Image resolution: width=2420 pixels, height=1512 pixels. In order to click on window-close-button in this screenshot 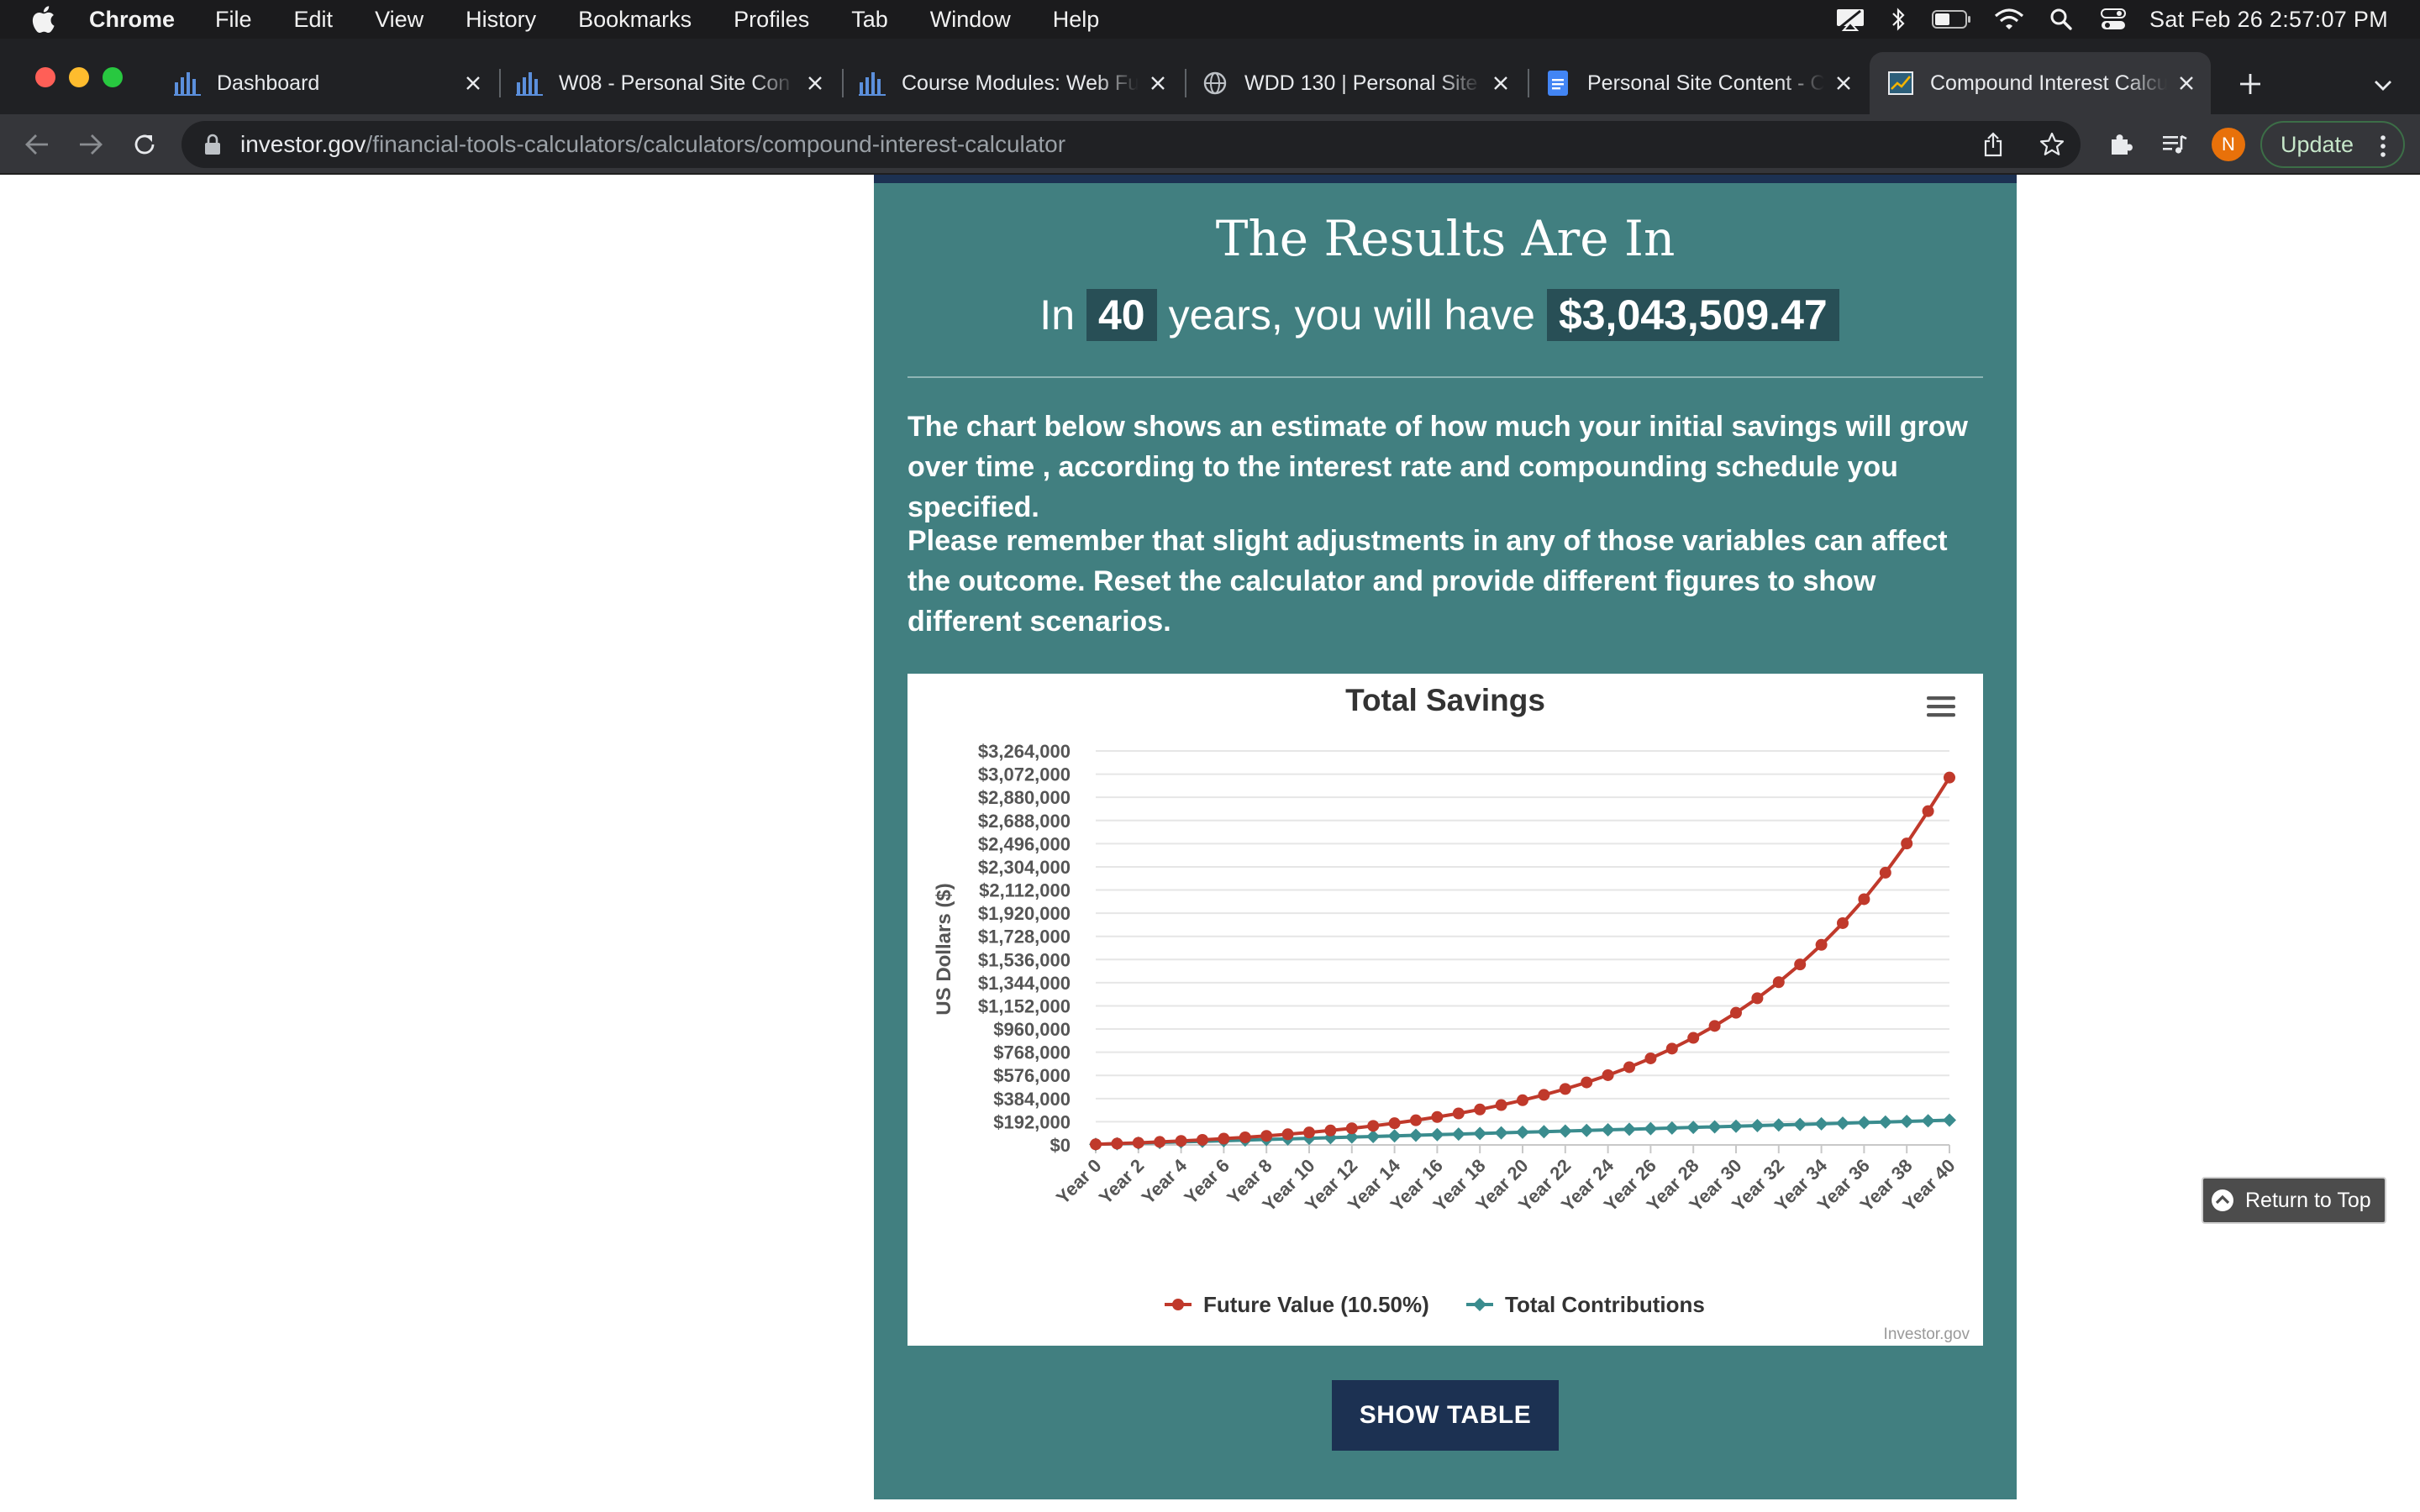, I will do `click(45, 77)`.